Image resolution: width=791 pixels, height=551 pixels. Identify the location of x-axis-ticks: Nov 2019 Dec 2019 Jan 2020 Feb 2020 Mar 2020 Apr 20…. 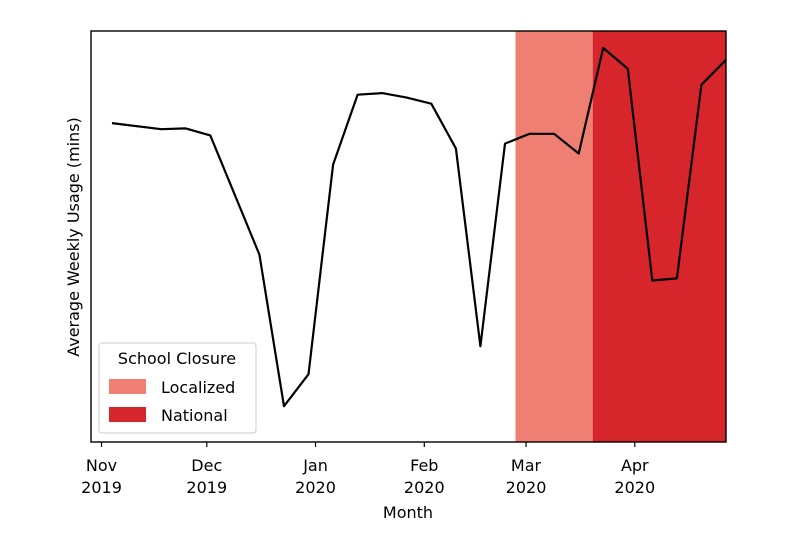
(368, 469).